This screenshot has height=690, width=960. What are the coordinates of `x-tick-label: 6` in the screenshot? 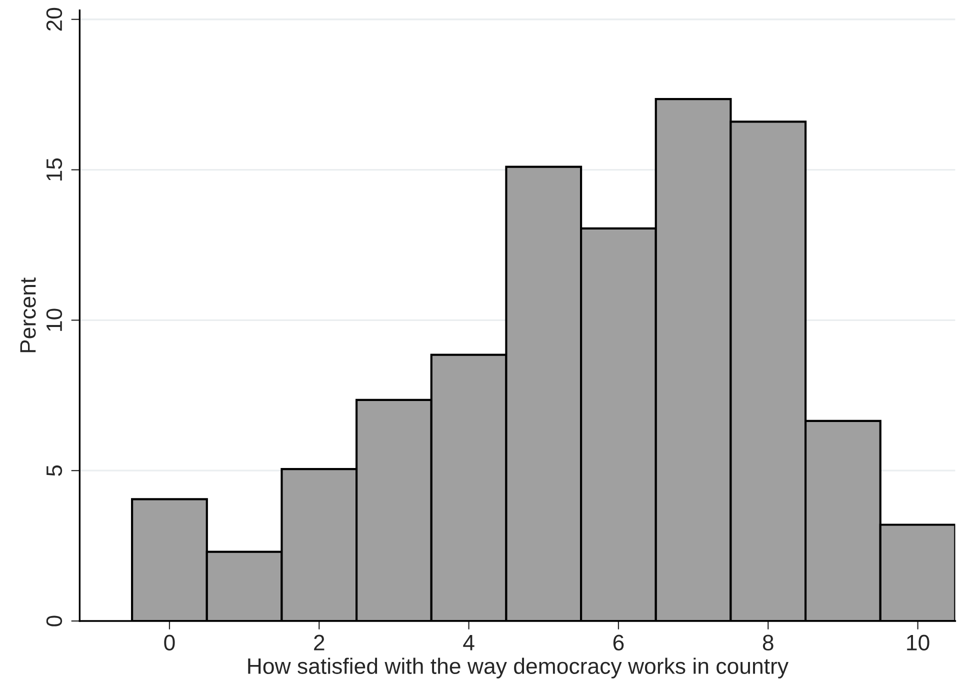 It's located at (618, 642).